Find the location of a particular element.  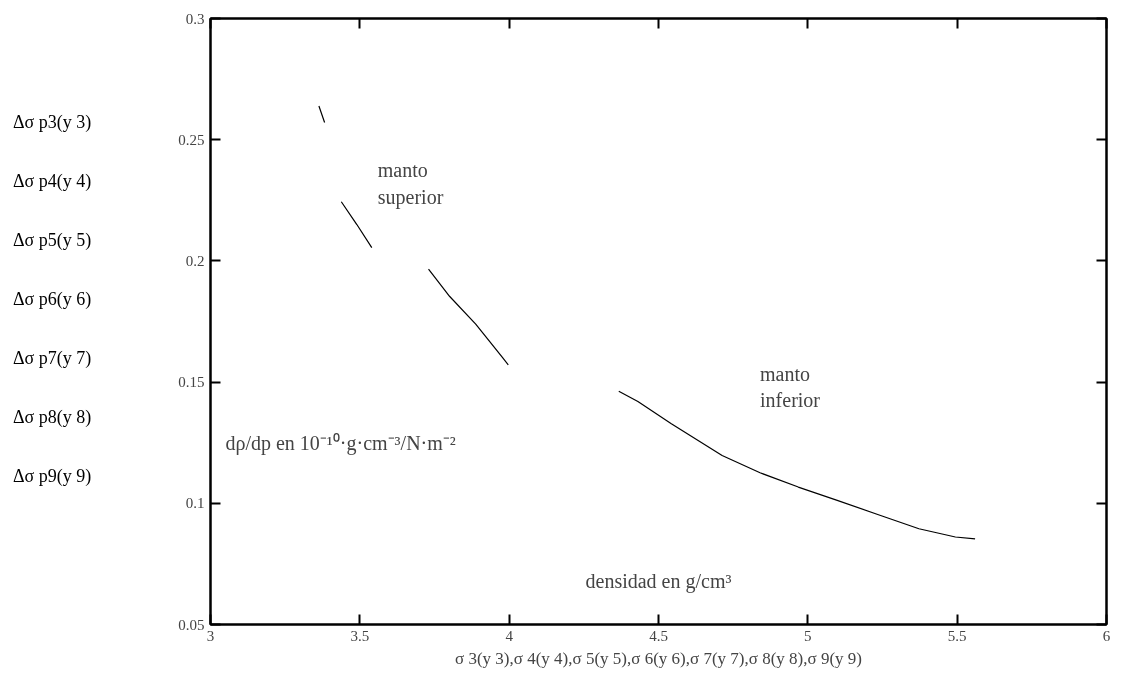

y-tick-label: 0.15 is located at coordinates (191, 382).